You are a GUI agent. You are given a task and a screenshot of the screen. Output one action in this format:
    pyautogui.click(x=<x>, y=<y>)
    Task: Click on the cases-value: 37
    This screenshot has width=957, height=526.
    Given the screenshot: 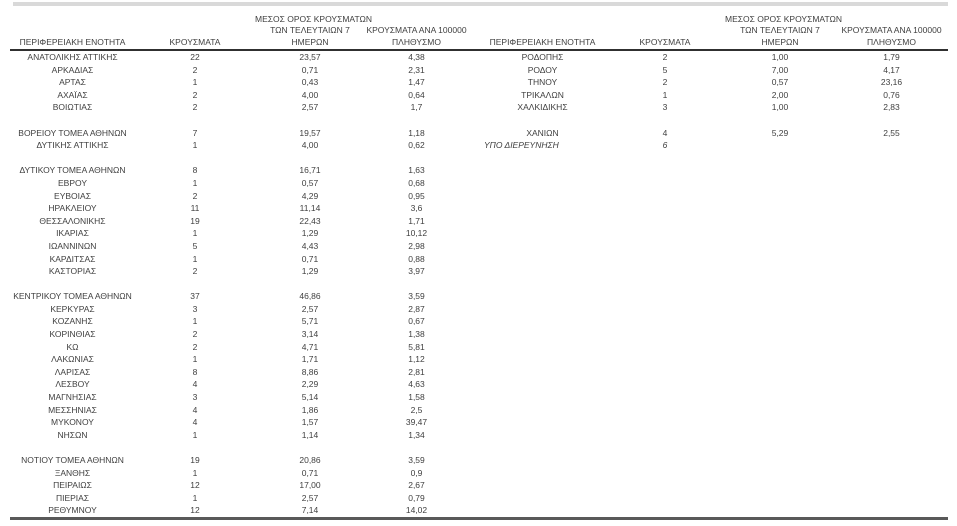 What is the action you would take?
    pyautogui.click(x=195, y=296)
    